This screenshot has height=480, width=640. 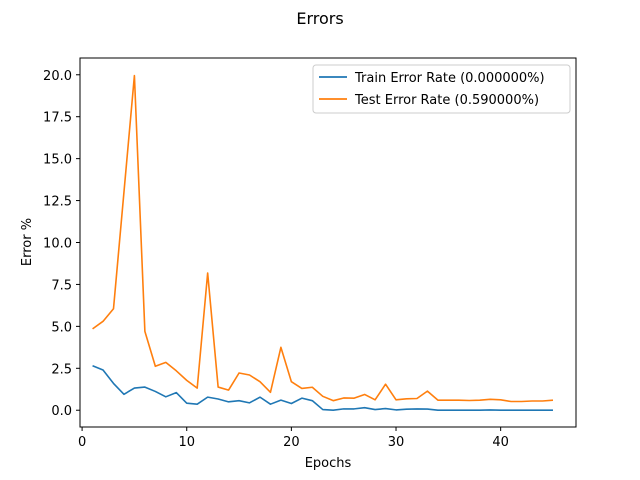 I want to click on y-tick-label: 20.0, so click(x=57, y=76).